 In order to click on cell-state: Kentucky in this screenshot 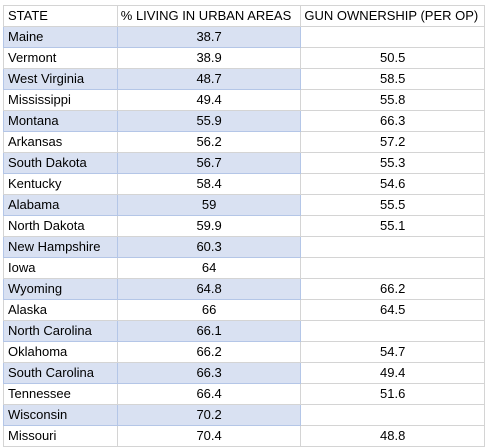, I will do `click(60, 184)`.